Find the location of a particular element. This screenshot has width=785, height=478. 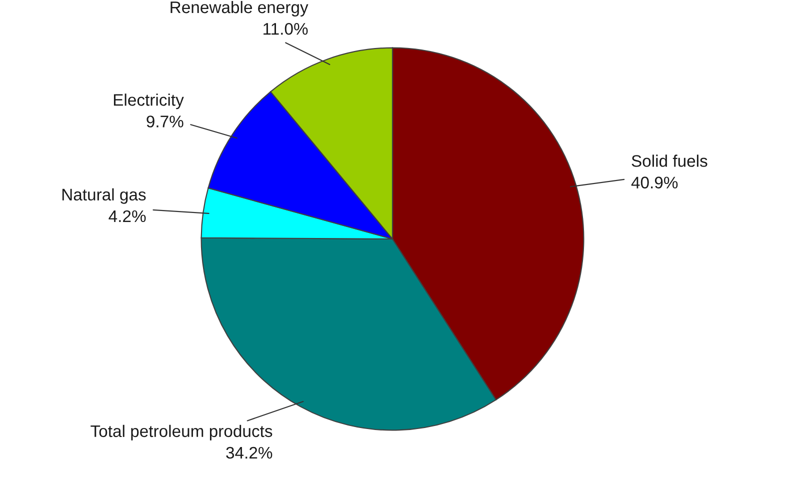

data-label: 11.0% is located at coordinates (286, 28).